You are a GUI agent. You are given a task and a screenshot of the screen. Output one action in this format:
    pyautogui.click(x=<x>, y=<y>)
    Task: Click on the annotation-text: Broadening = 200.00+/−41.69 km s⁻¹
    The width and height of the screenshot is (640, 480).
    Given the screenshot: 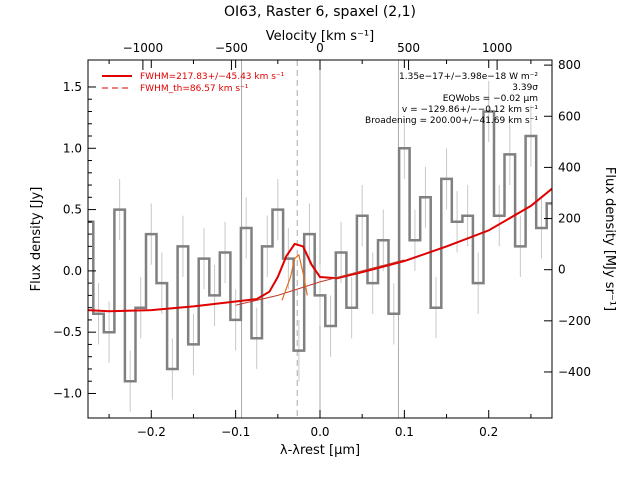 What is the action you would take?
    pyautogui.click(x=451, y=121)
    